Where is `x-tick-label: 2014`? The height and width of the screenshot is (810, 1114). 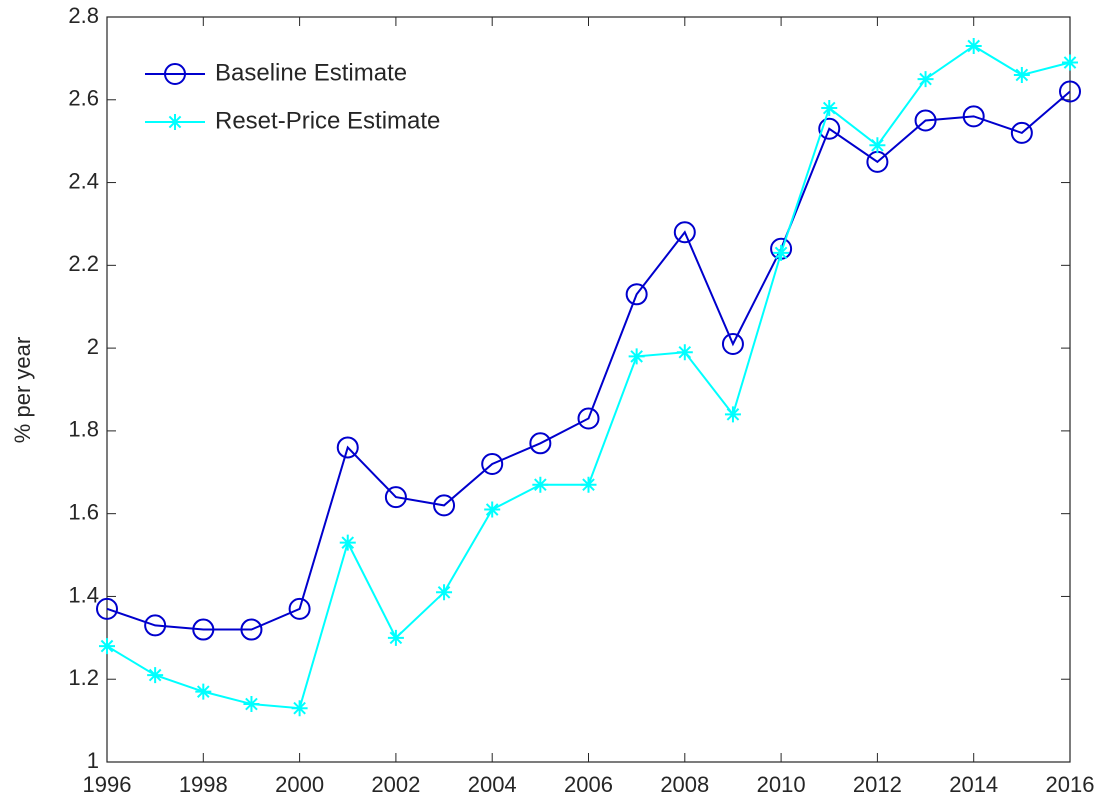
x-tick-label: 2014 is located at coordinates (973, 784).